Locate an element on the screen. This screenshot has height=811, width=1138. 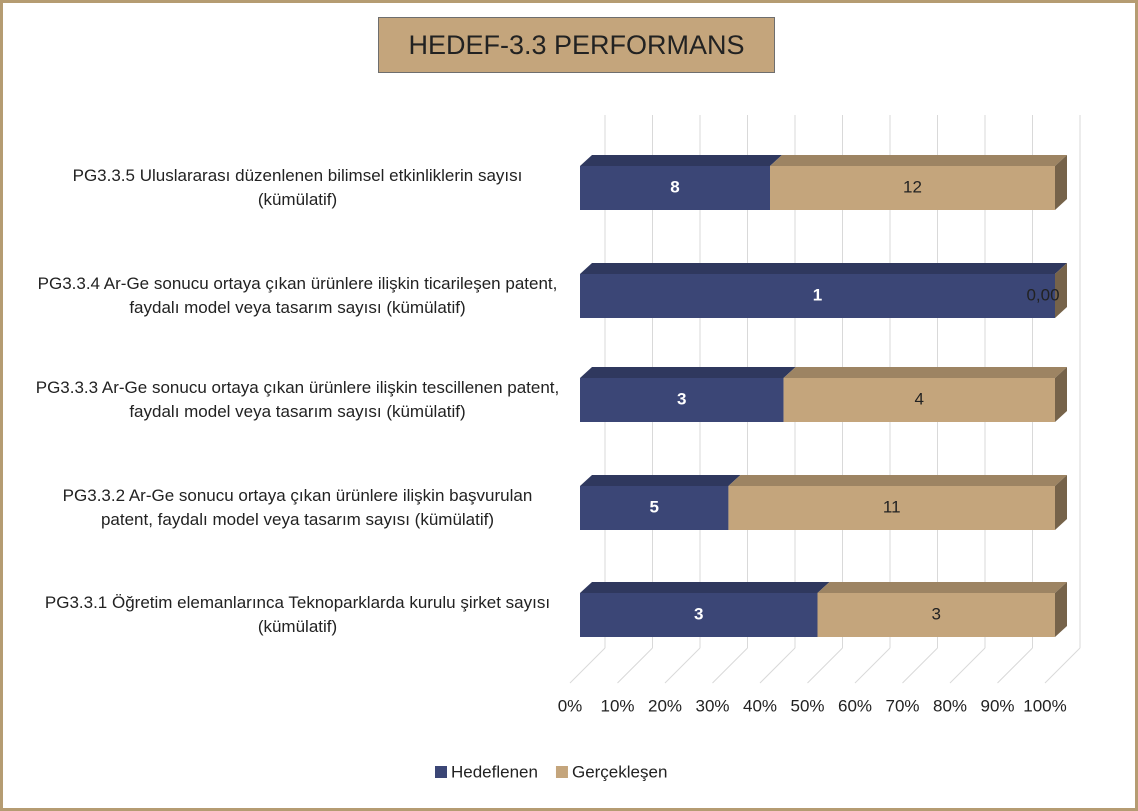
x-tick-label: 100% is located at coordinates (1044, 705).